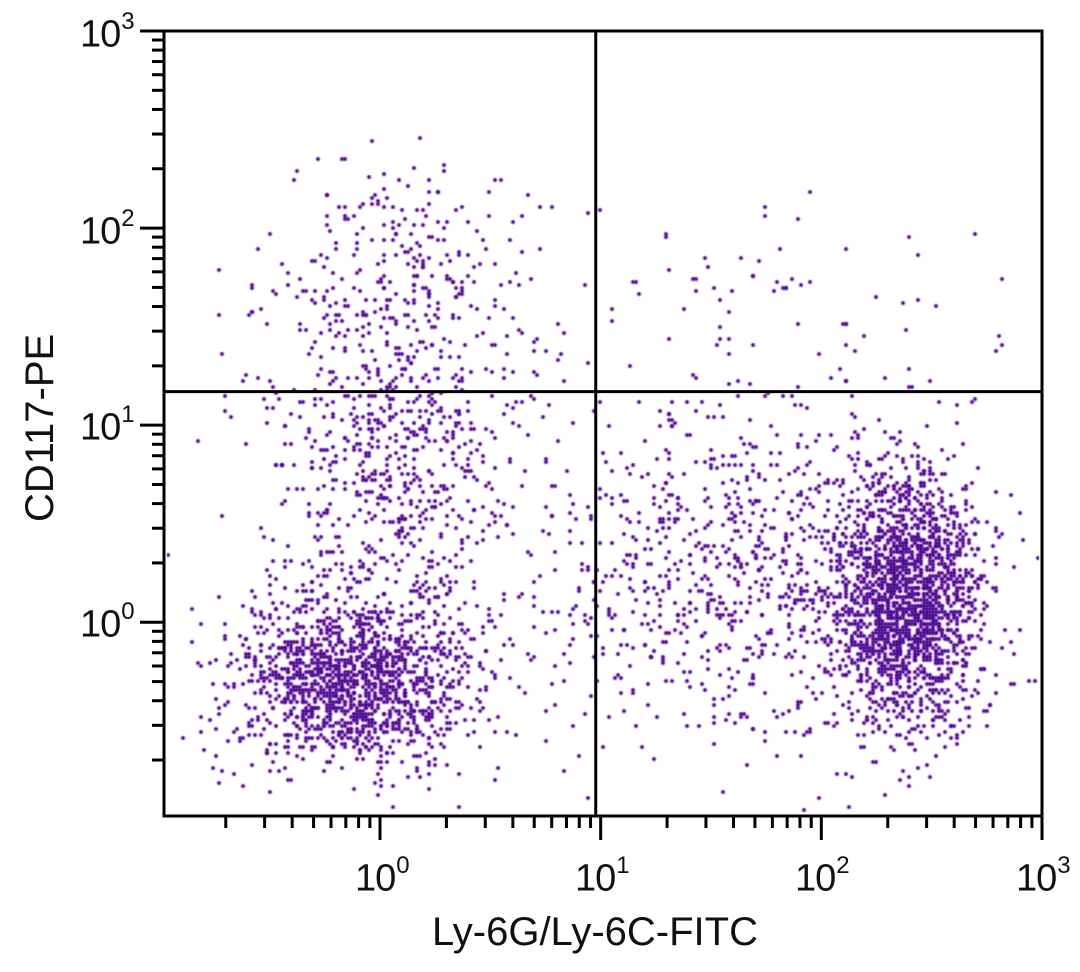 This screenshot has height=972, width=1080. What do you see at coordinates (107, 32) in the screenshot?
I see `y-tick-label-1000: 10³` at bounding box center [107, 32].